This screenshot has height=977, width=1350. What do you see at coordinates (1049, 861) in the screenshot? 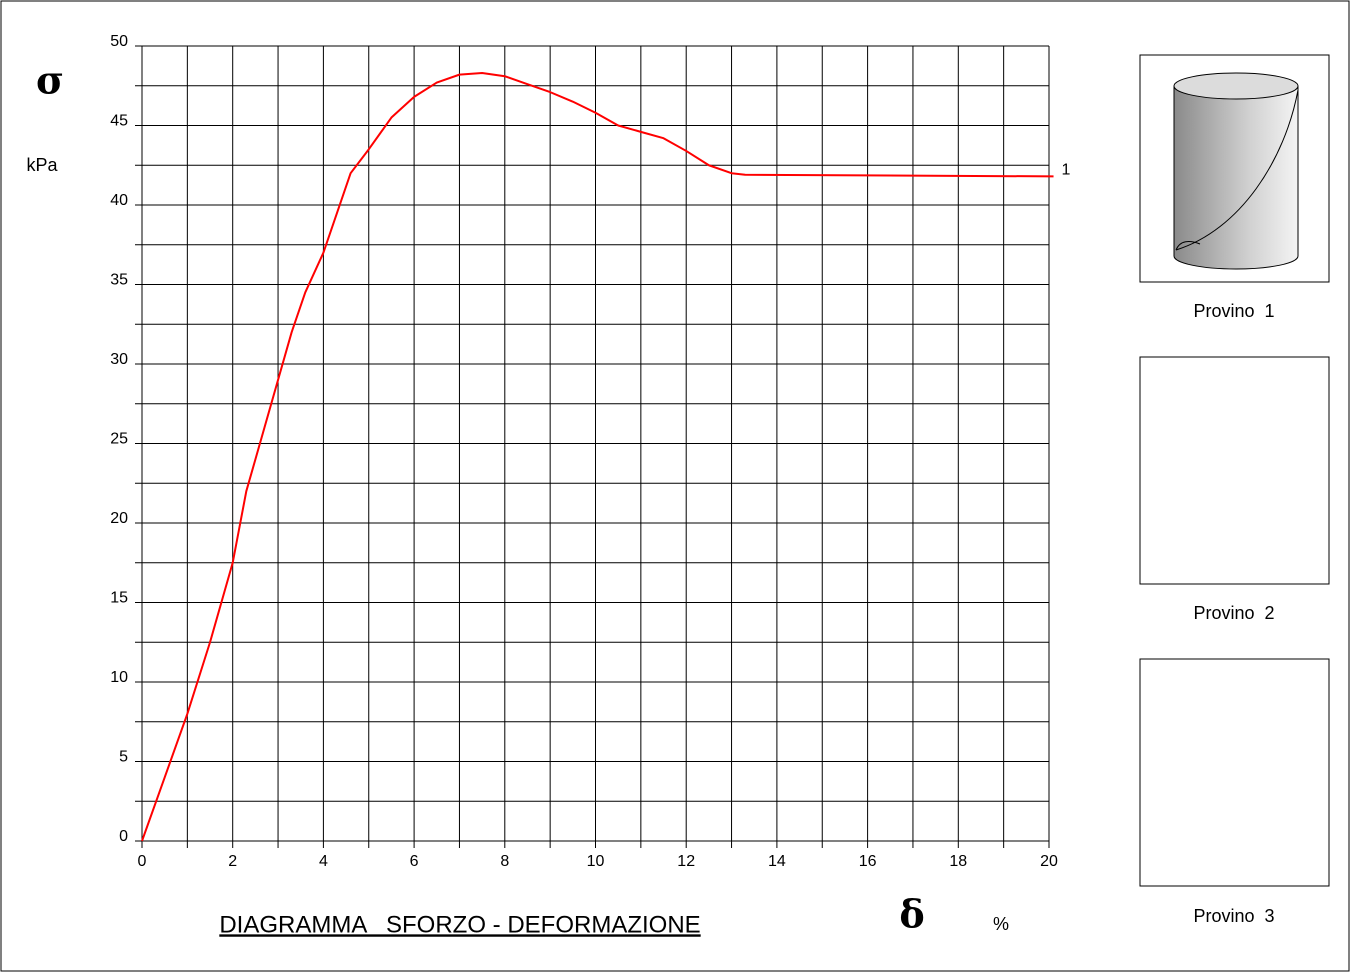
I see `x-tick-label: 20` at bounding box center [1049, 861].